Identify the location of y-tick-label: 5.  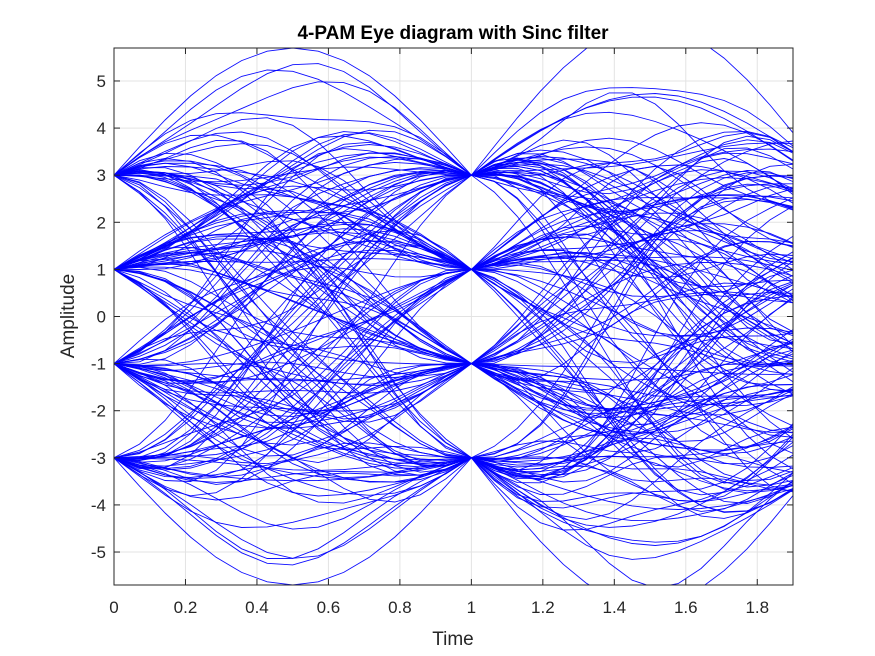
(101, 81).